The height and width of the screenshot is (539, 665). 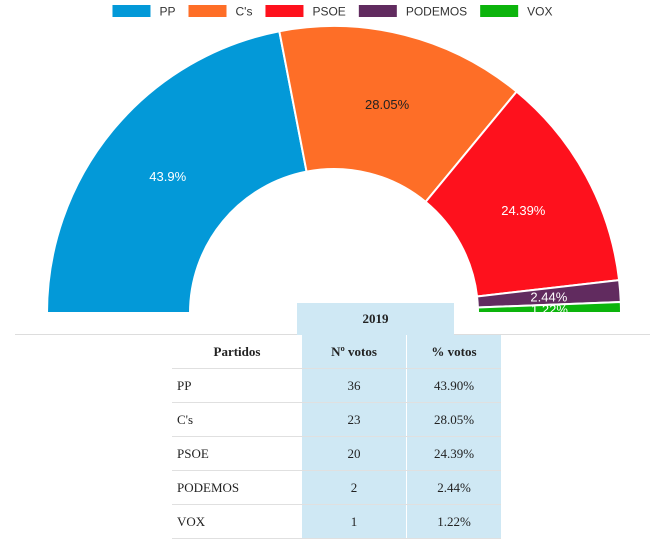 What do you see at coordinates (237, 419) in the screenshot?
I see `party-cell: C's` at bounding box center [237, 419].